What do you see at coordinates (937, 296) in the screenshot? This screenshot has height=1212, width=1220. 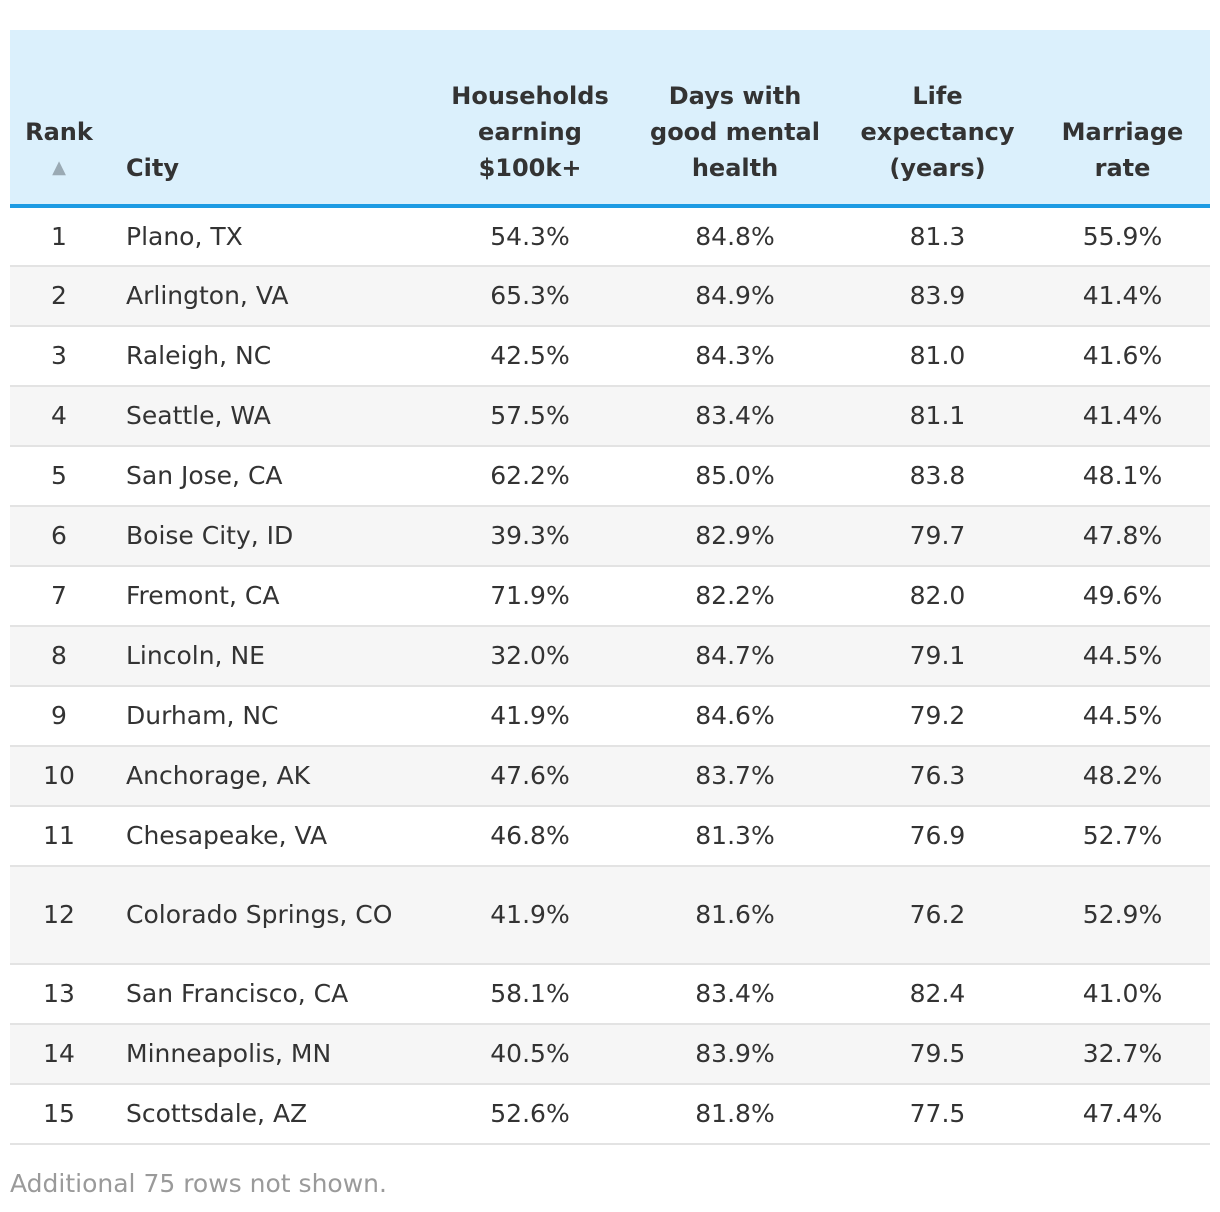 I see `cell-life-expectancy: 83.9` at bounding box center [937, 296].